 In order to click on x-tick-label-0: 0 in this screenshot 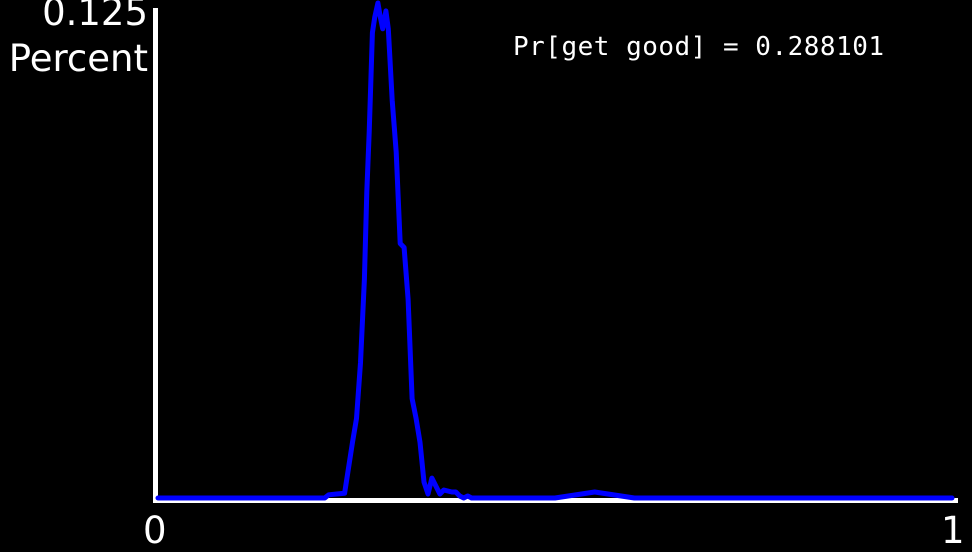, I will do `click(155, 530)`.